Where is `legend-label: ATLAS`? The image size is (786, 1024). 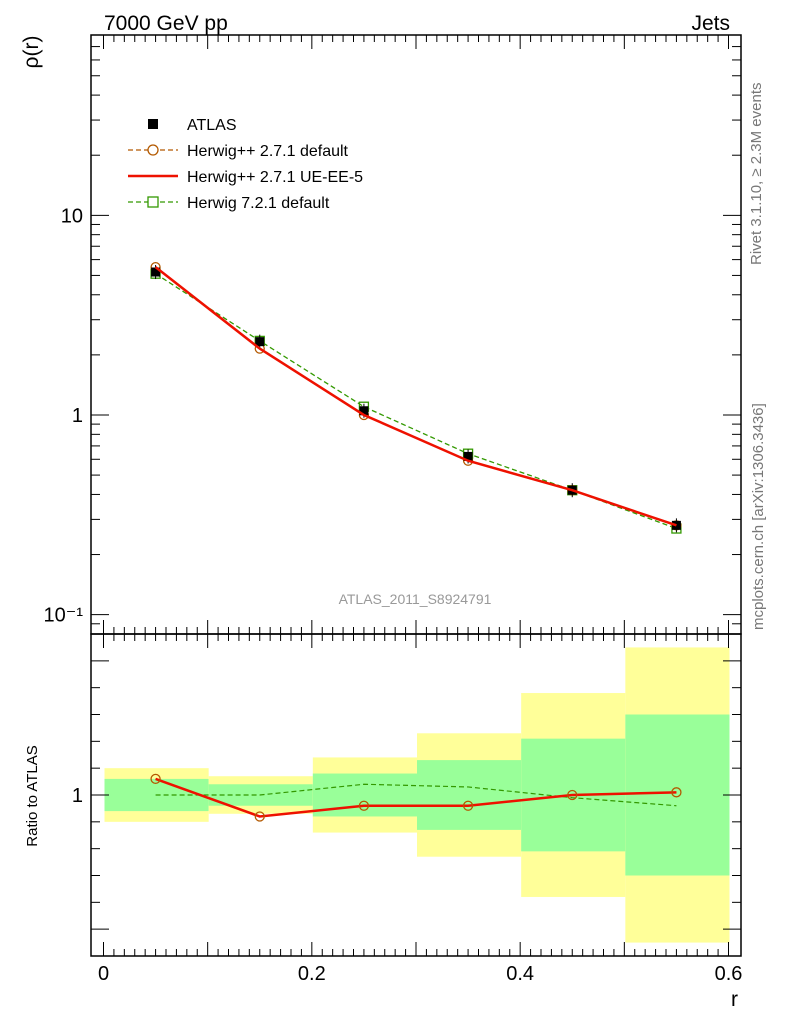
legend-label: ATLAS is located at coordinates (212, 125).